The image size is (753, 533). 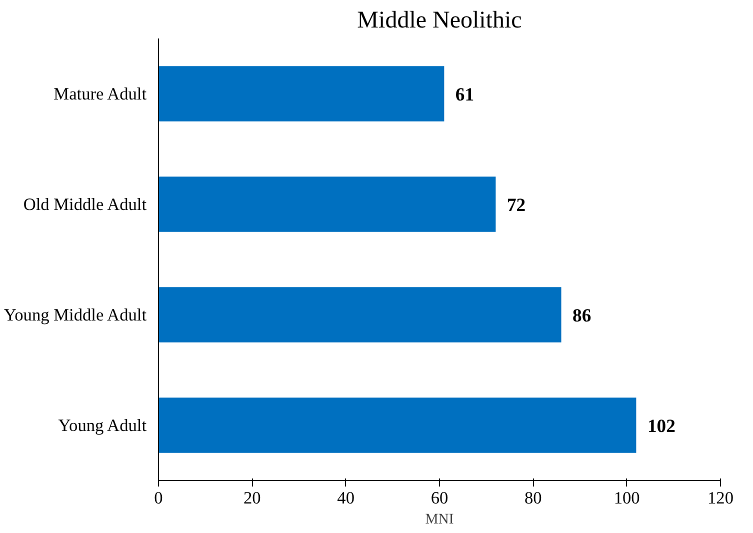 I want to click on x-tick-label: 100, so click(x=627, y=498).